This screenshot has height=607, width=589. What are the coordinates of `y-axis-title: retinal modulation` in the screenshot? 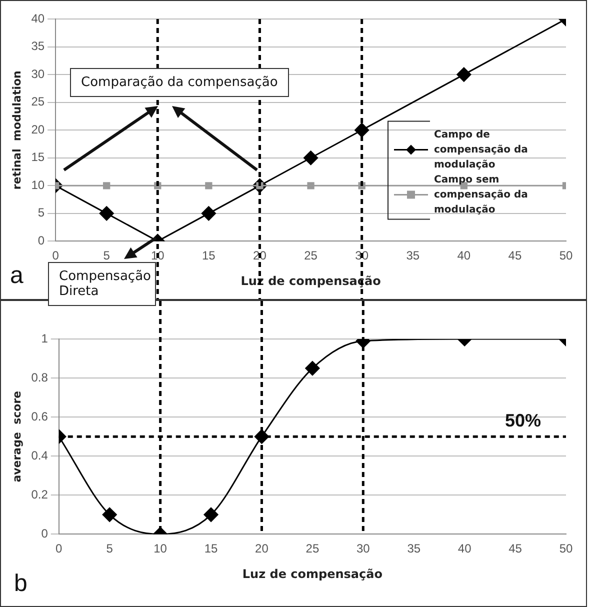 It's located at (17, 130).